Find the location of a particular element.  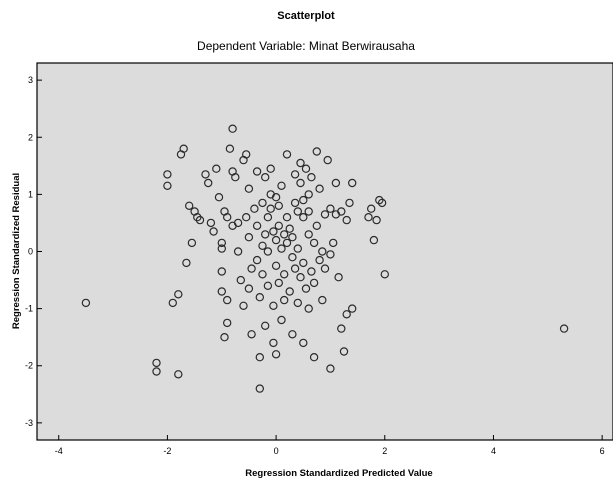

y-axis-ticks: -3 -2 -1 0 1 2 3 is located at coordinates (33, 251).